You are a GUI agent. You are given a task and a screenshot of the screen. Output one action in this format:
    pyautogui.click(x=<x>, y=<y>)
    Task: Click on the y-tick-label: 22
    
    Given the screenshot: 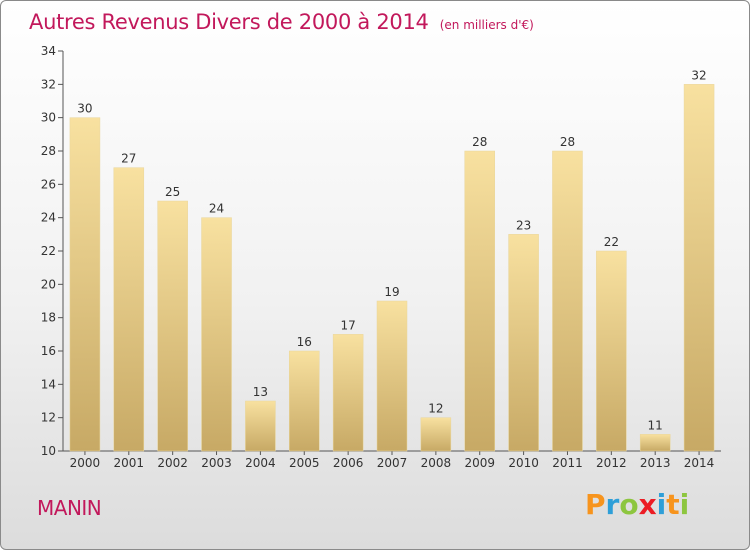 What is the action you would take?
    pyautogui.click(x=48, y=251)
    